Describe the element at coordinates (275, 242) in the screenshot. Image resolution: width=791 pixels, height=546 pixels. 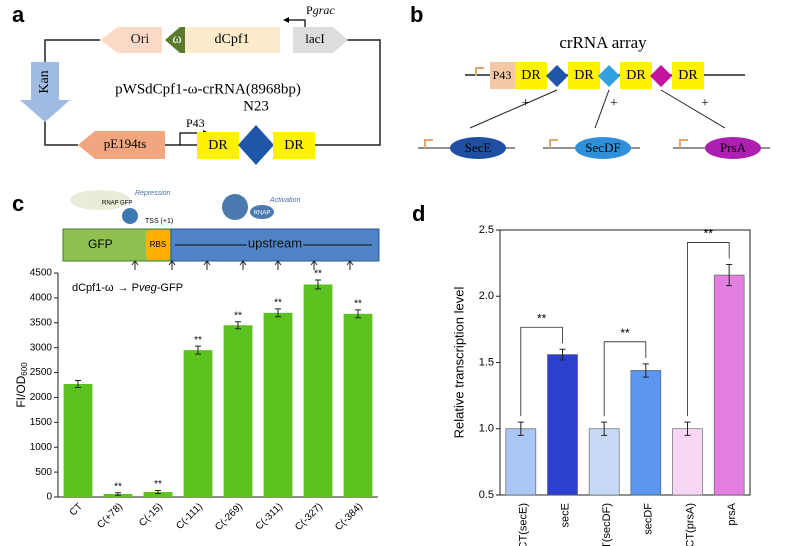
I see `upstream-label: upstream` at that location.